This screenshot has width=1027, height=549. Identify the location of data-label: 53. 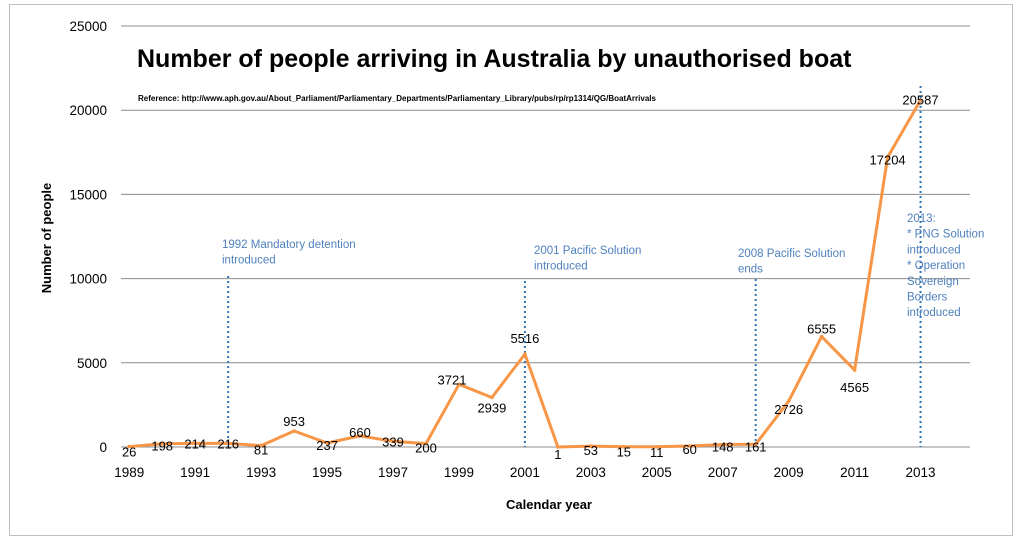
(591, 450).